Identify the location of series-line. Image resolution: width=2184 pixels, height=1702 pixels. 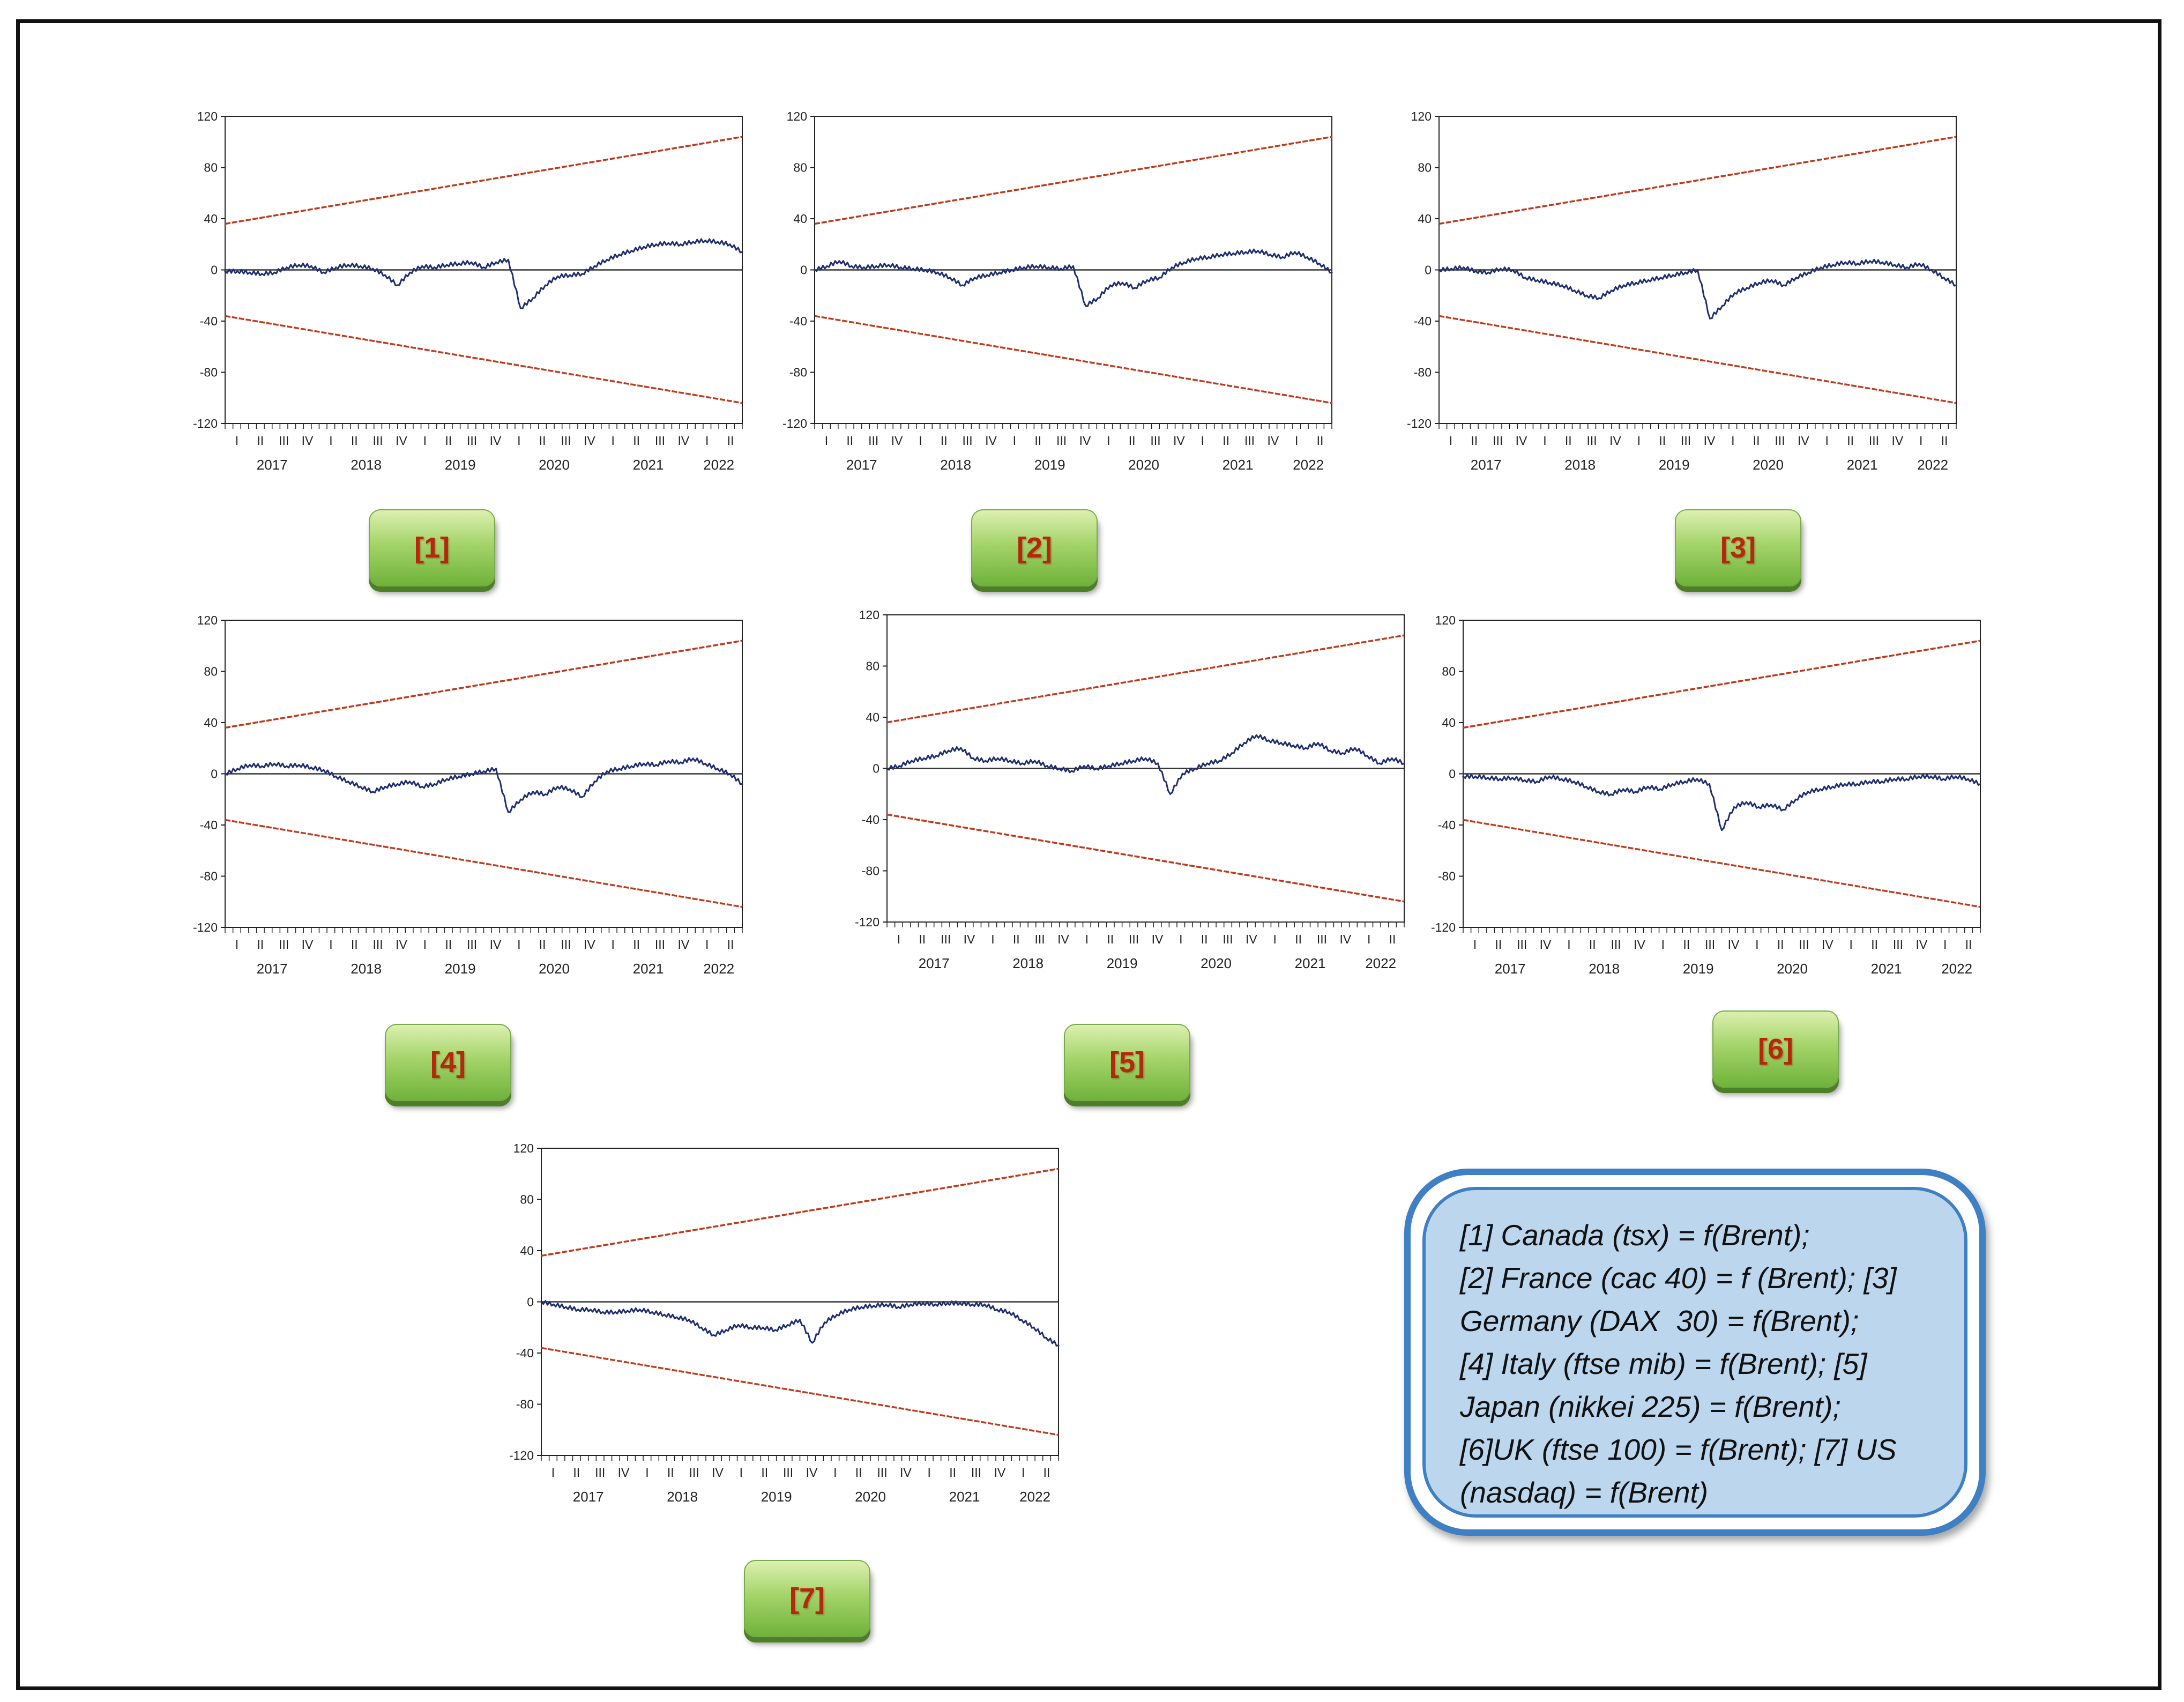
(1073, 277).